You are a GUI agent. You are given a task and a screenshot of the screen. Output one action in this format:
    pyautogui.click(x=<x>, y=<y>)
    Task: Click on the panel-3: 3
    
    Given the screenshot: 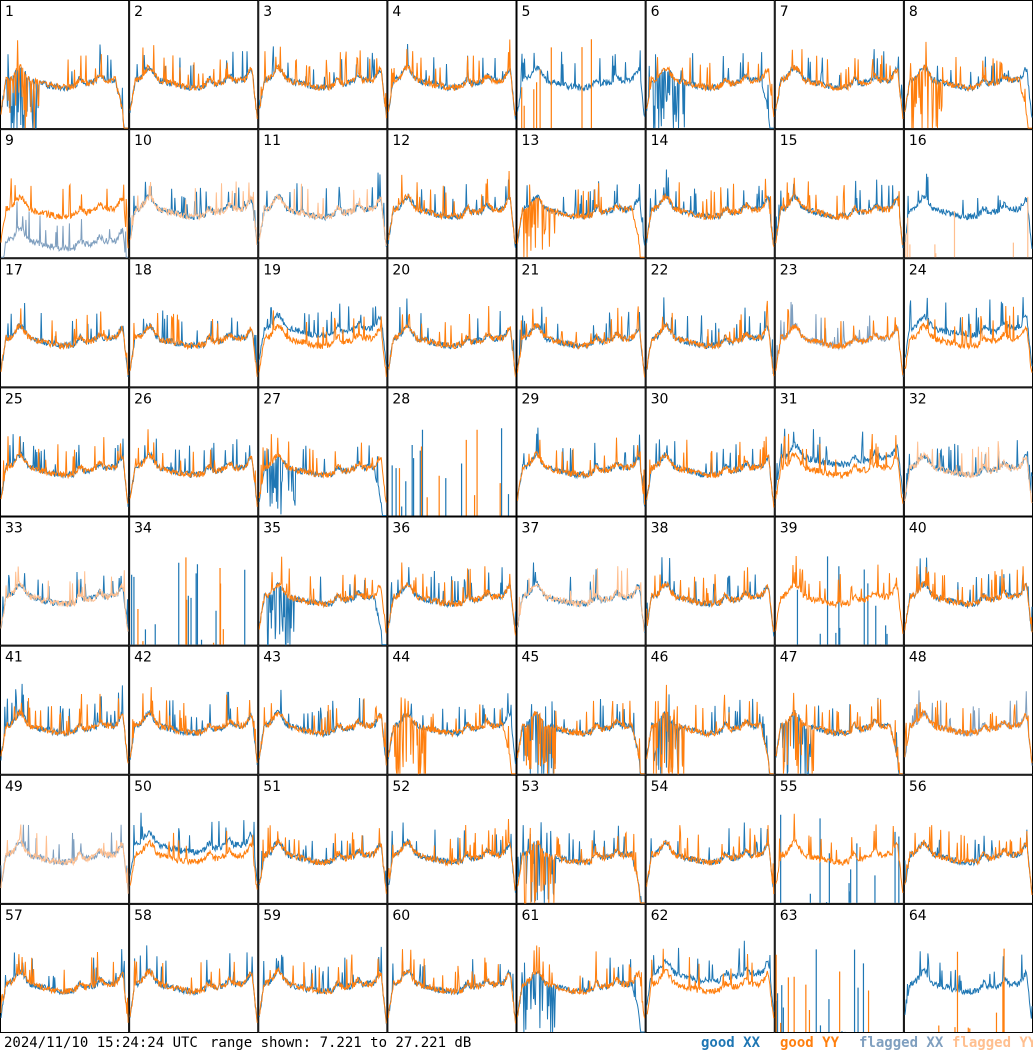 What is the action you would take?
    pyautogui.click(x=323, y=65)
    